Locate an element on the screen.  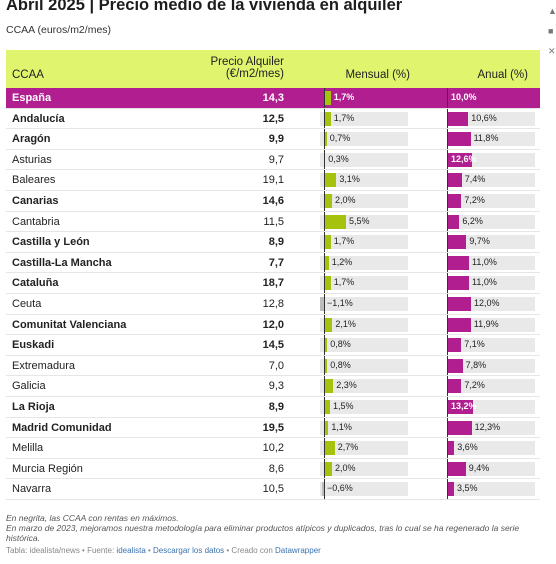
mensual-label: 1,7% is located at coordinates (344, 117).